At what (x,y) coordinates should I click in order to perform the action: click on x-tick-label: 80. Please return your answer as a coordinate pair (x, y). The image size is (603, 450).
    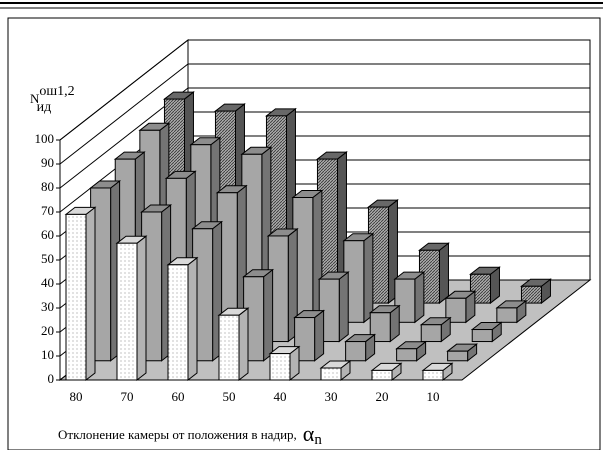
    Looking at the image, I should click on (76, 396).